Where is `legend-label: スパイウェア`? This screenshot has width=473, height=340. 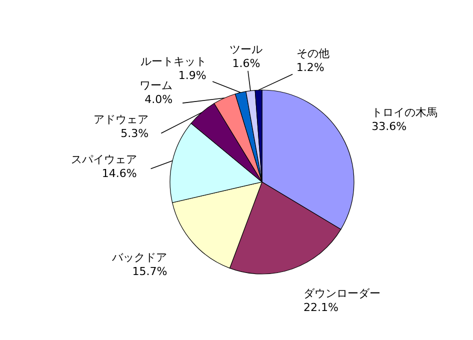 legend-label: スパイウェア is located at coordinates (103, 159).